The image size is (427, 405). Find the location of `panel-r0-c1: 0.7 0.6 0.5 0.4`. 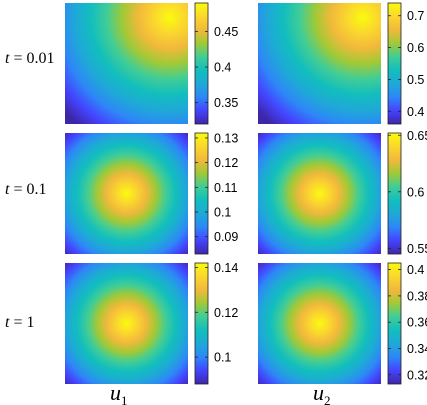

panel-r0-c1: 0.7 0.6 0.5 0.4 is located at coordinates (341, 63).